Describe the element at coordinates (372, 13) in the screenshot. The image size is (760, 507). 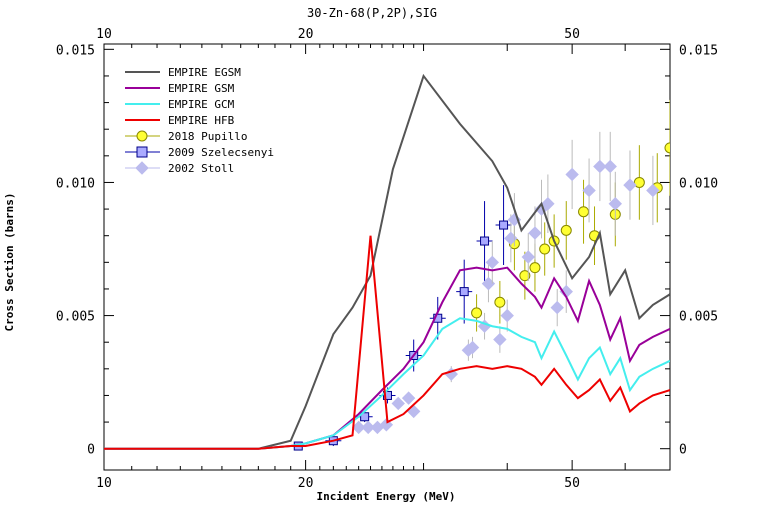
I see `chart-title: 30-Zn-68(P,2P),SIG` at that location.